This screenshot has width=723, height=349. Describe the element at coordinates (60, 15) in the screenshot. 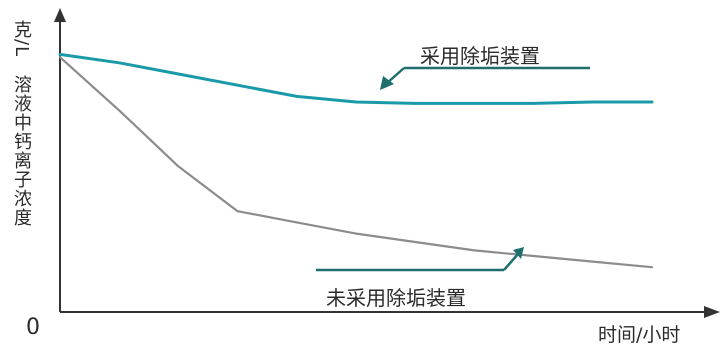

I see `y-axis-arrowhead` at that location.